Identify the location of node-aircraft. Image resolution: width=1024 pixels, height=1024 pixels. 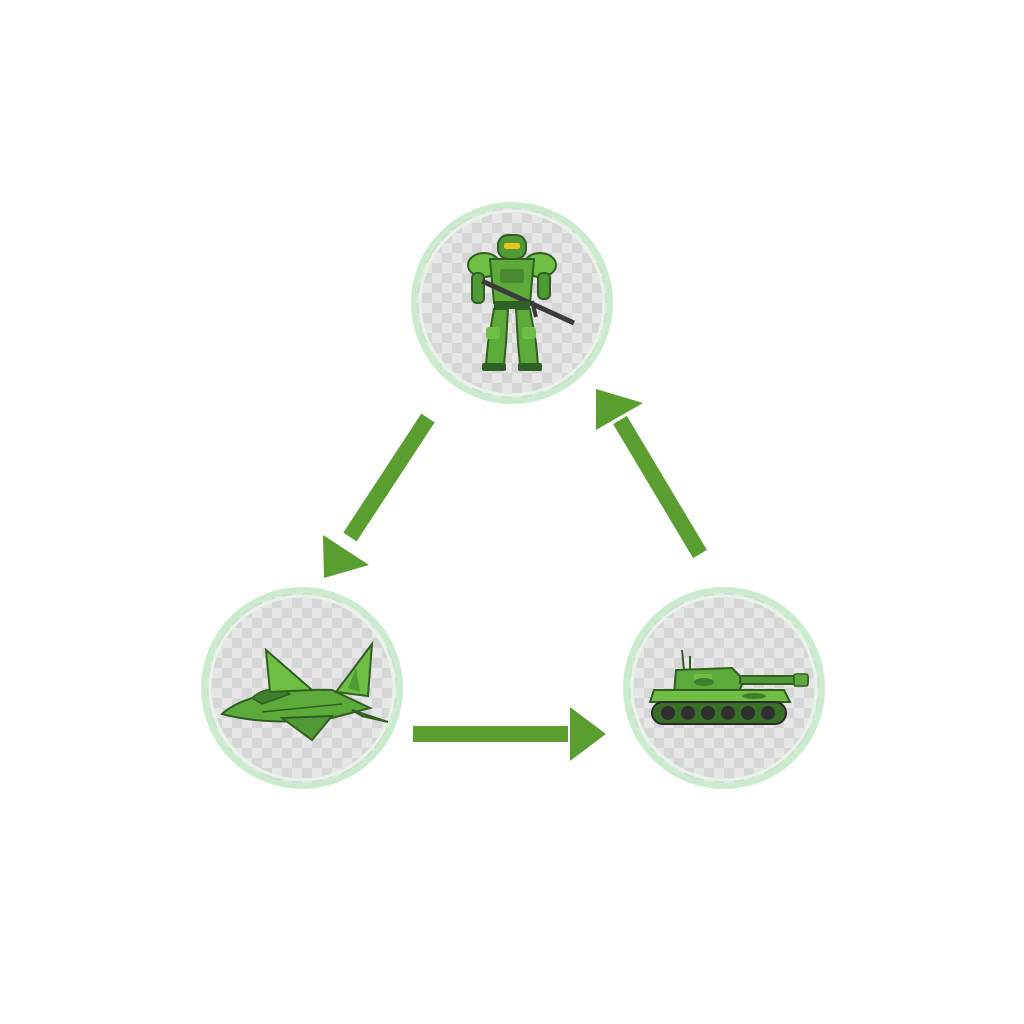
(302, 688).